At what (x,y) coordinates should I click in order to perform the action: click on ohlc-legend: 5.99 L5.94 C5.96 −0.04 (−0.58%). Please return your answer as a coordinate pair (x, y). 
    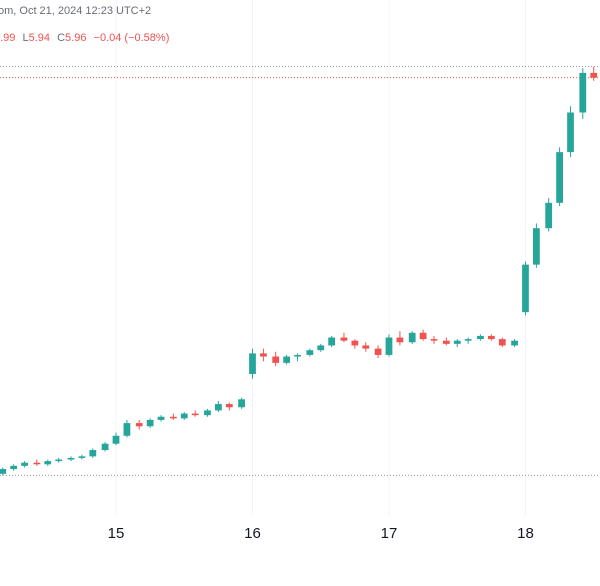
    Looking at the image, I should click on (84, 38).